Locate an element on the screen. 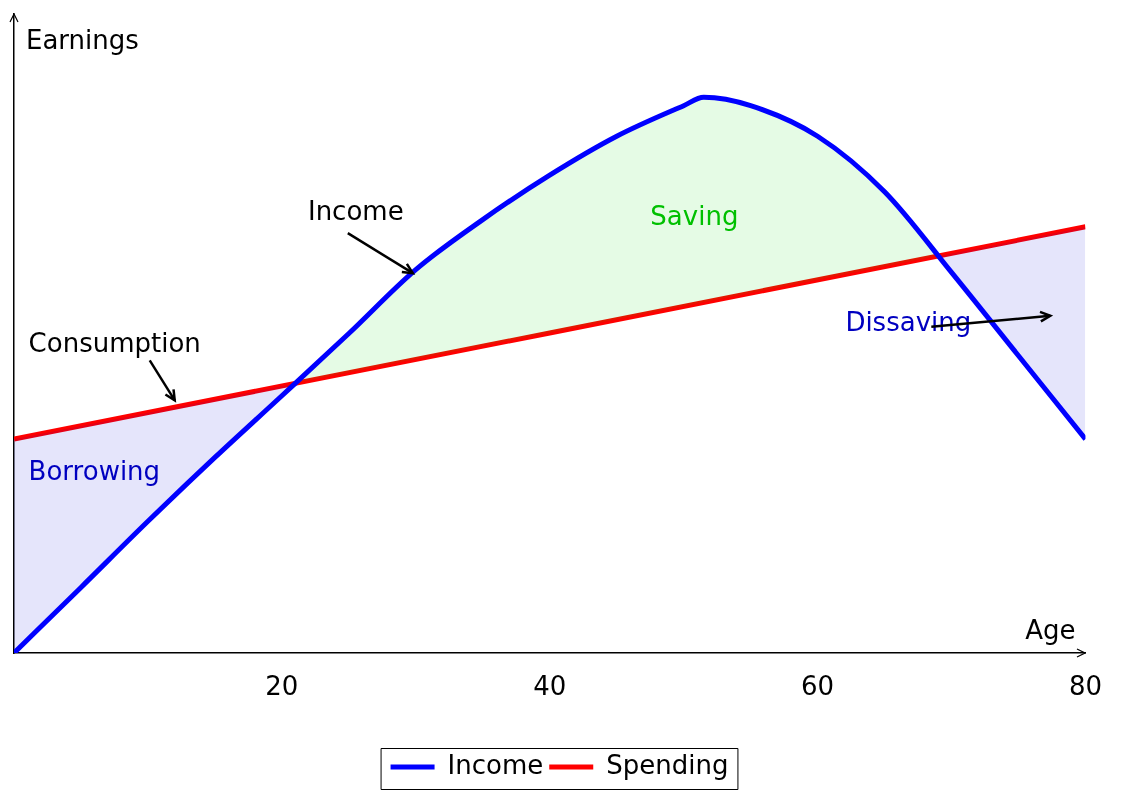  legend-label: Spending is located at coordinates (667, 764).